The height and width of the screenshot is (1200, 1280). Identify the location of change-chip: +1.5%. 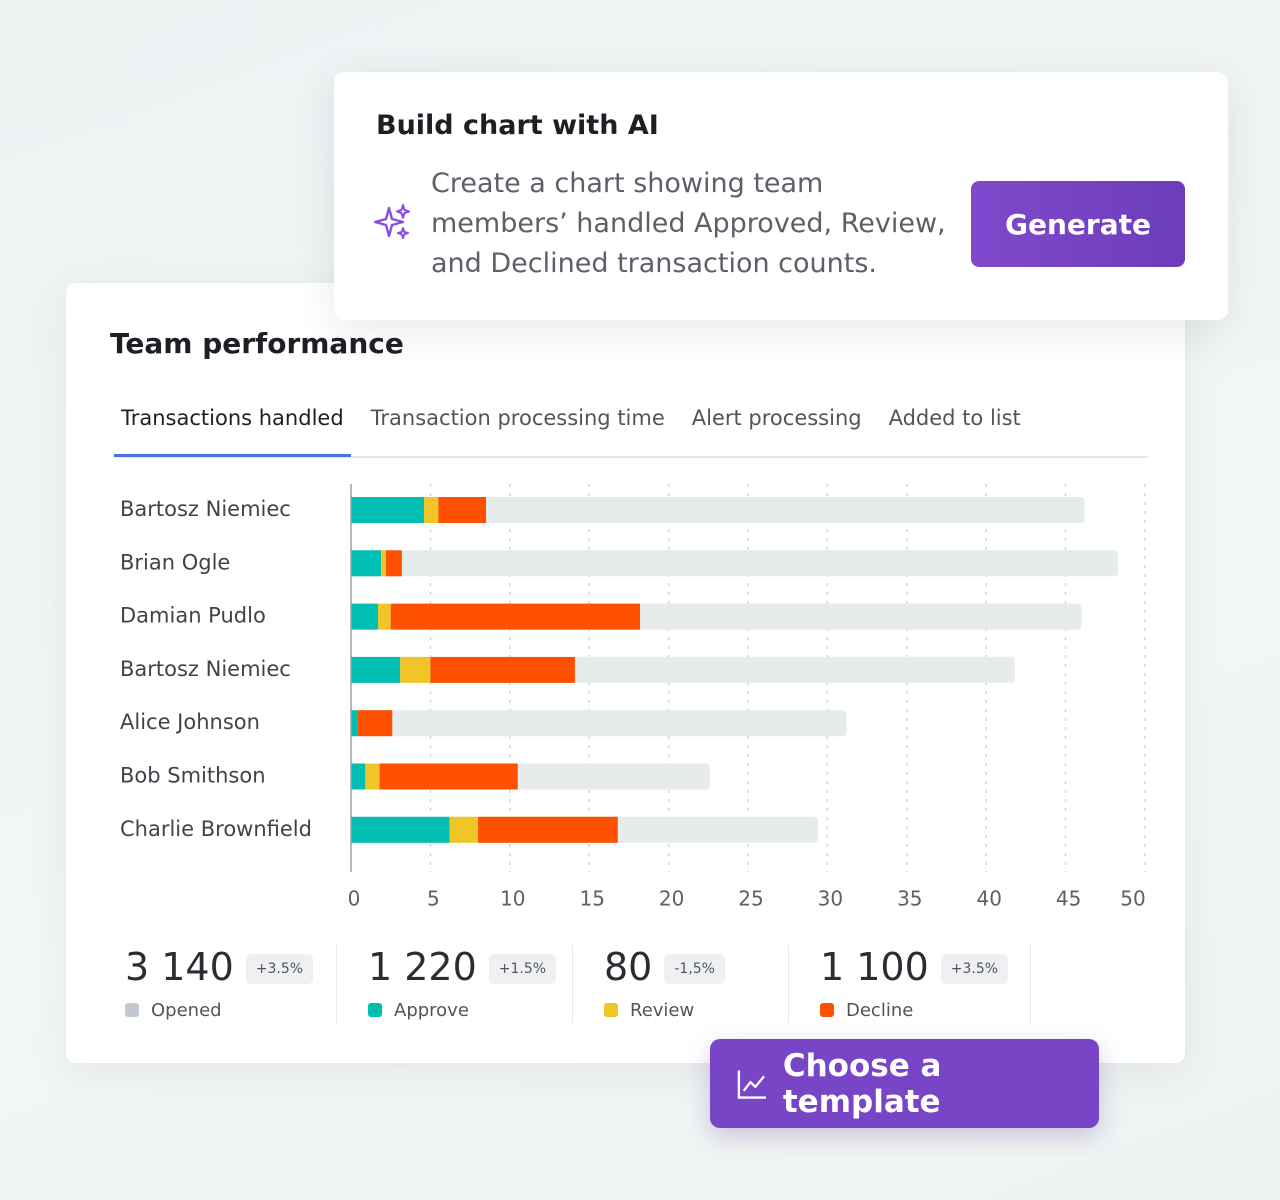
(522, 969).